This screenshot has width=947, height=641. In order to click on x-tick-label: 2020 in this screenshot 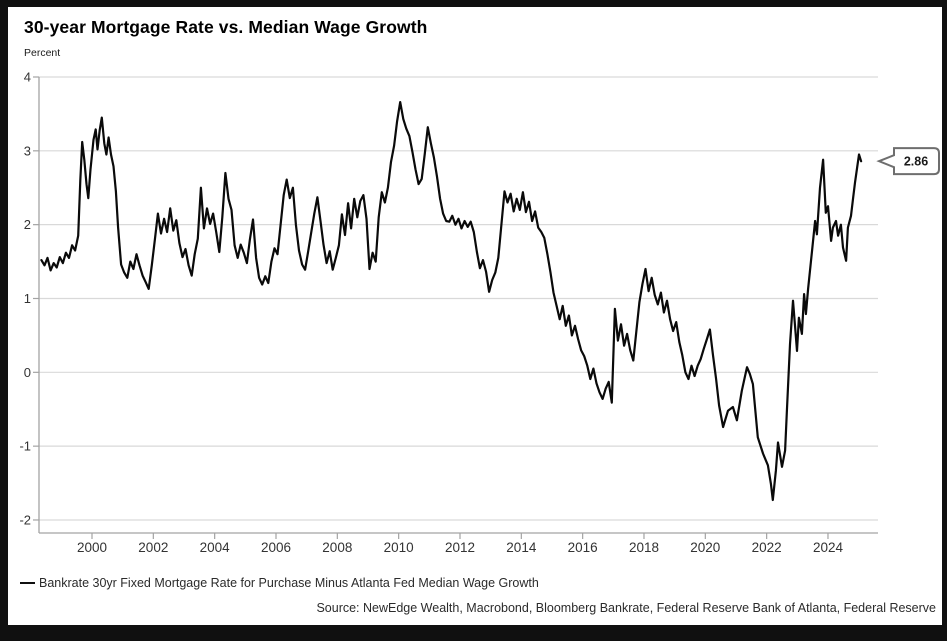, I will do `click(705, 547)`.